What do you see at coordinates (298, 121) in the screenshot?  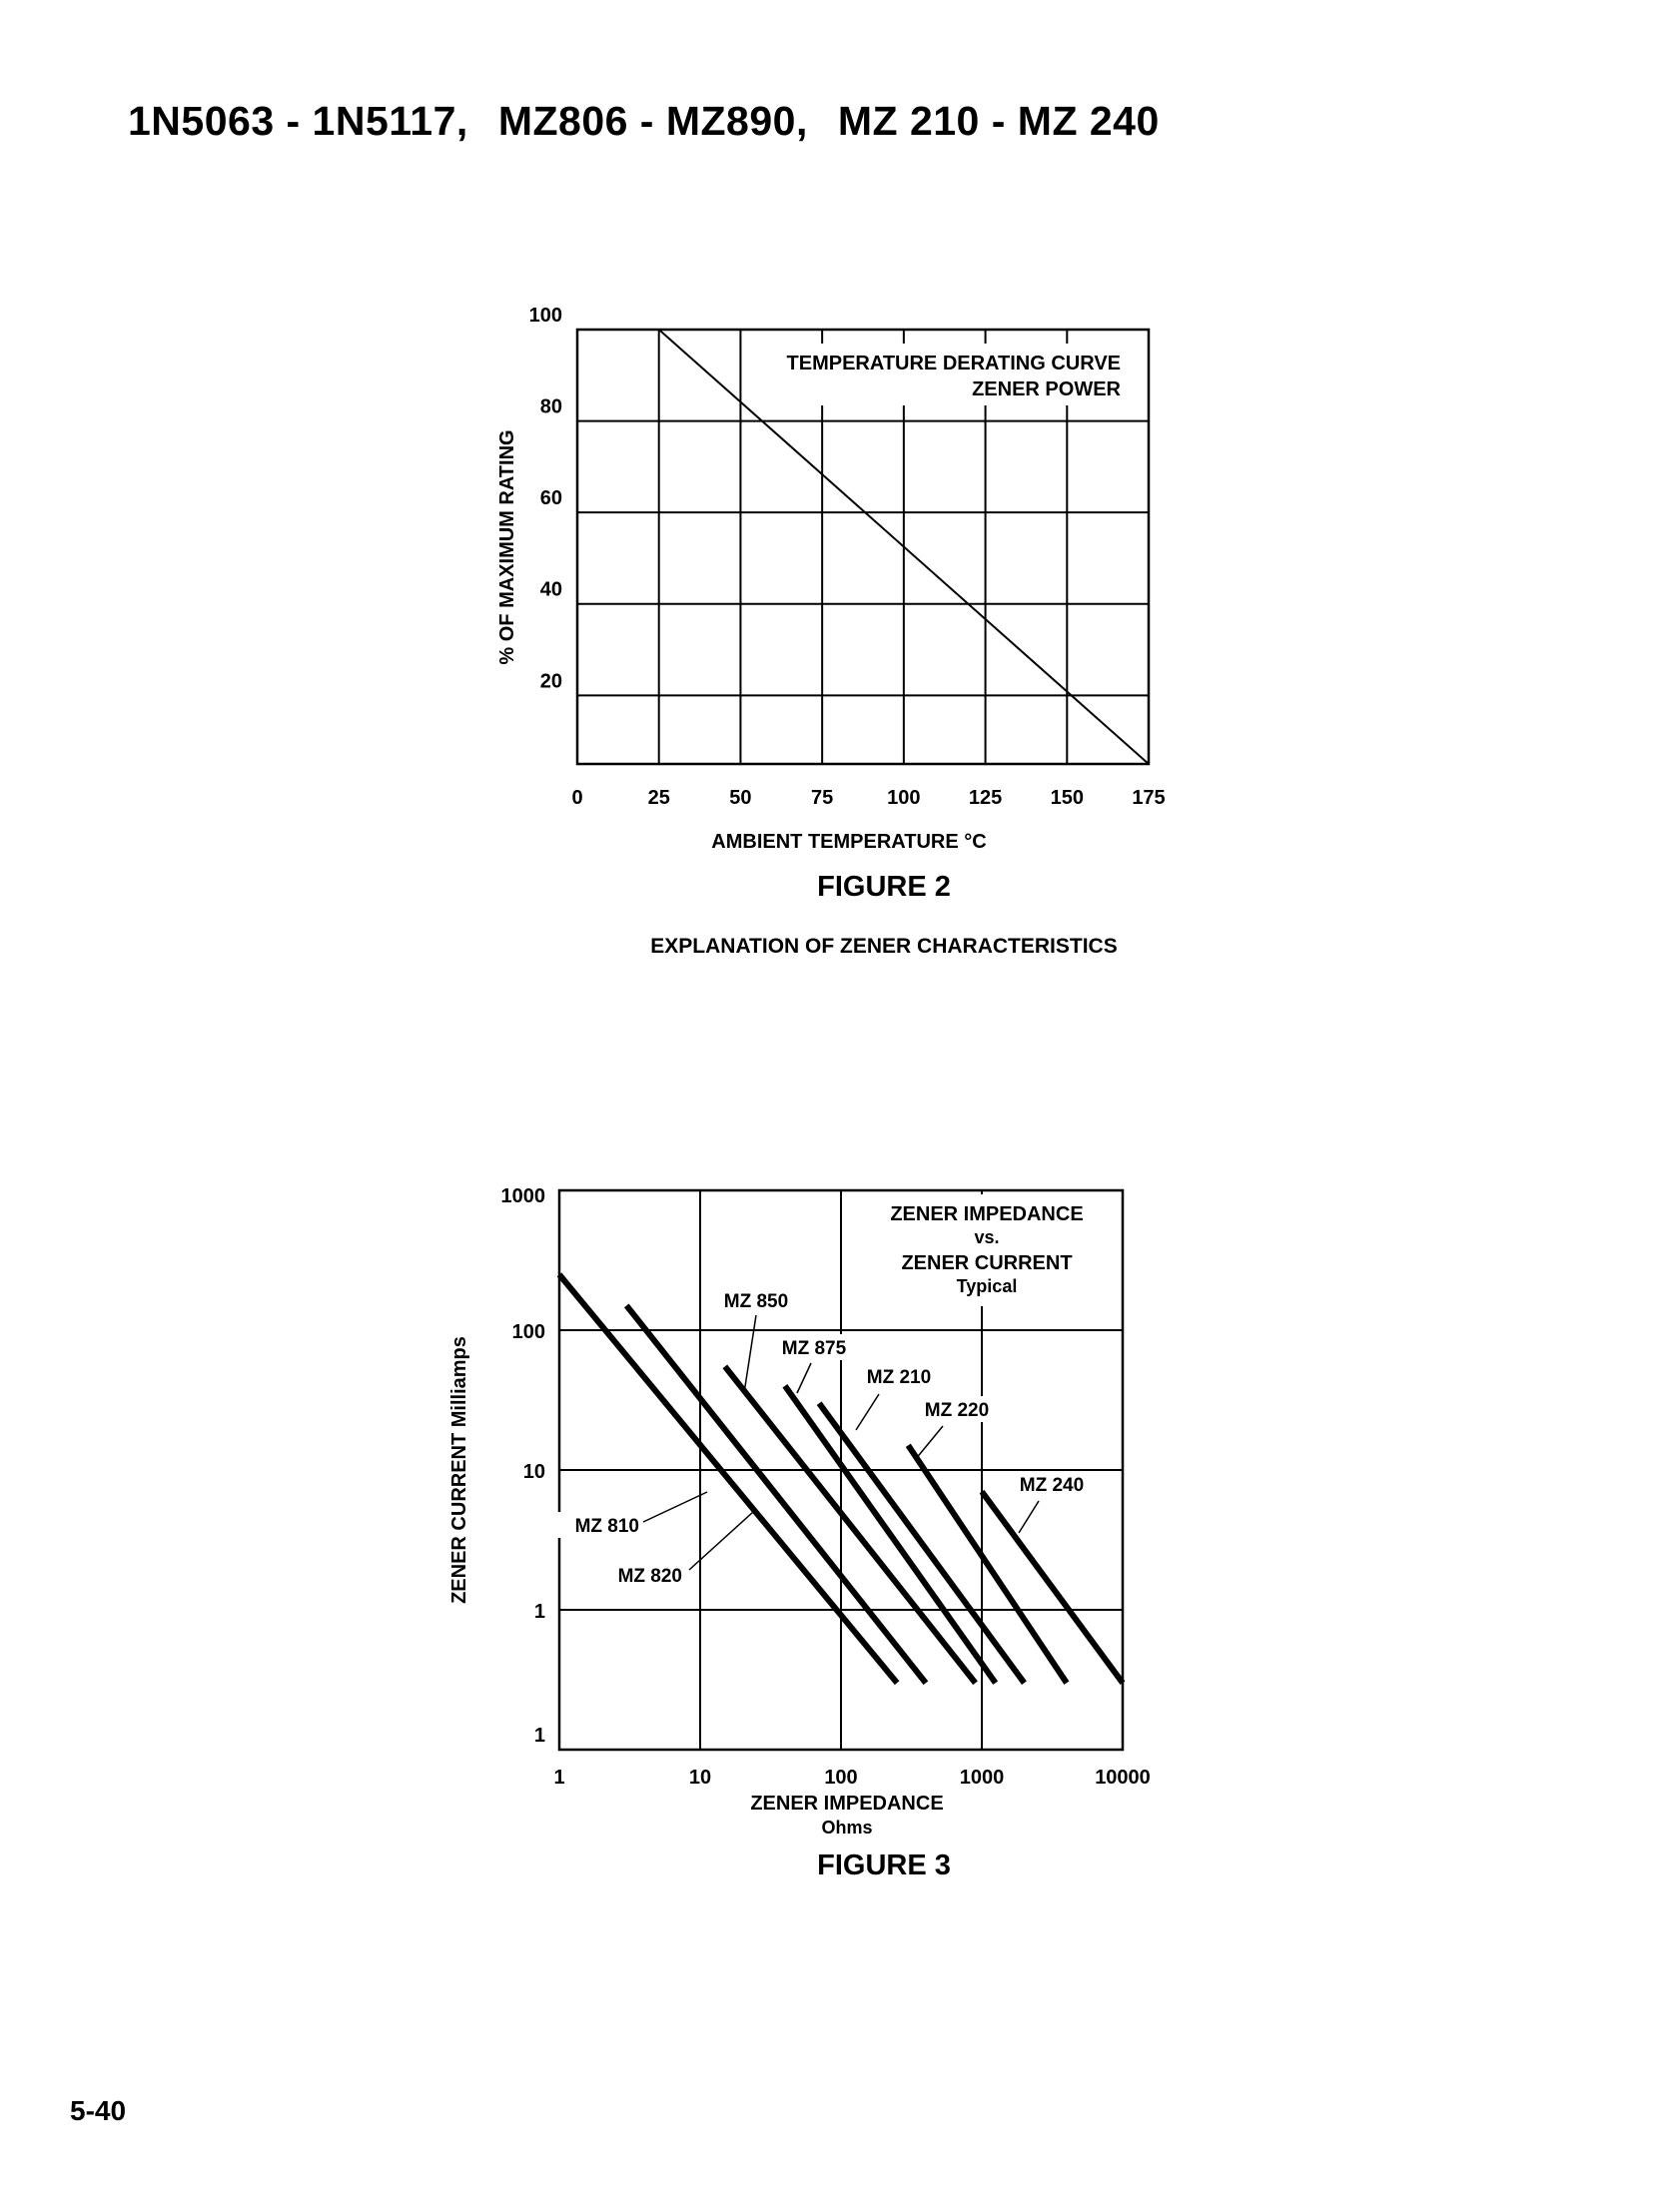 I see `header-part-1: 1N5063 - 1N5117,` at bounding box center [298, 121].